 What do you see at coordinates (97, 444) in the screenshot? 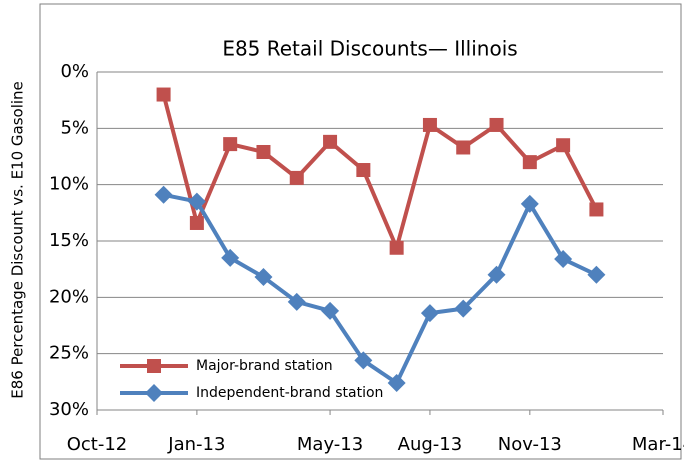
I see `x-tick-label: Oct-12` at bounding box center [97, 444].